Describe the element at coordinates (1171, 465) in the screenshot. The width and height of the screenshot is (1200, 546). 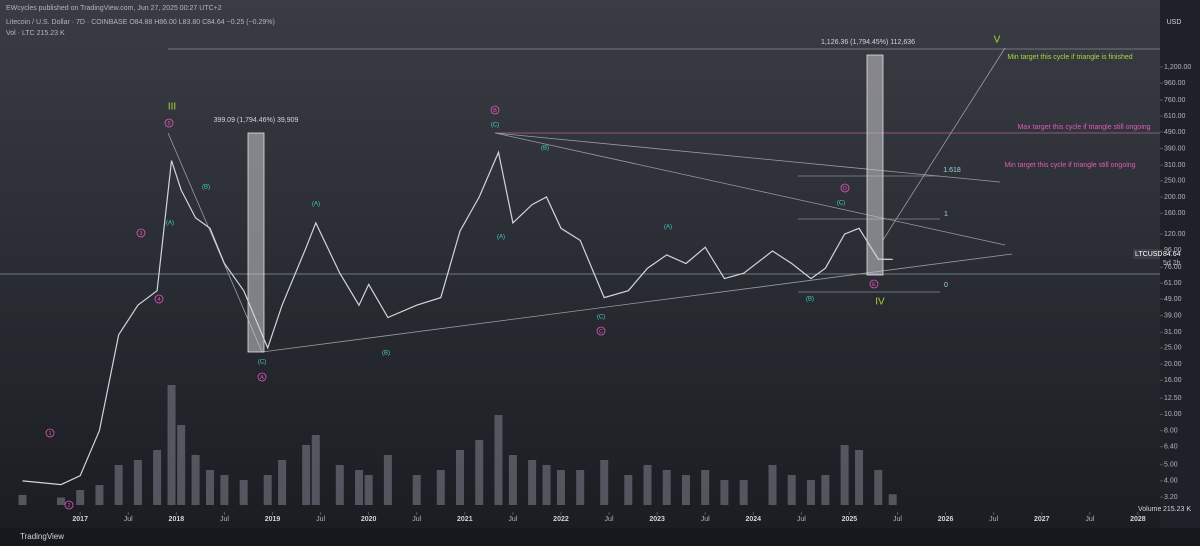
I see `y-tick-label: 5.00` at that location.